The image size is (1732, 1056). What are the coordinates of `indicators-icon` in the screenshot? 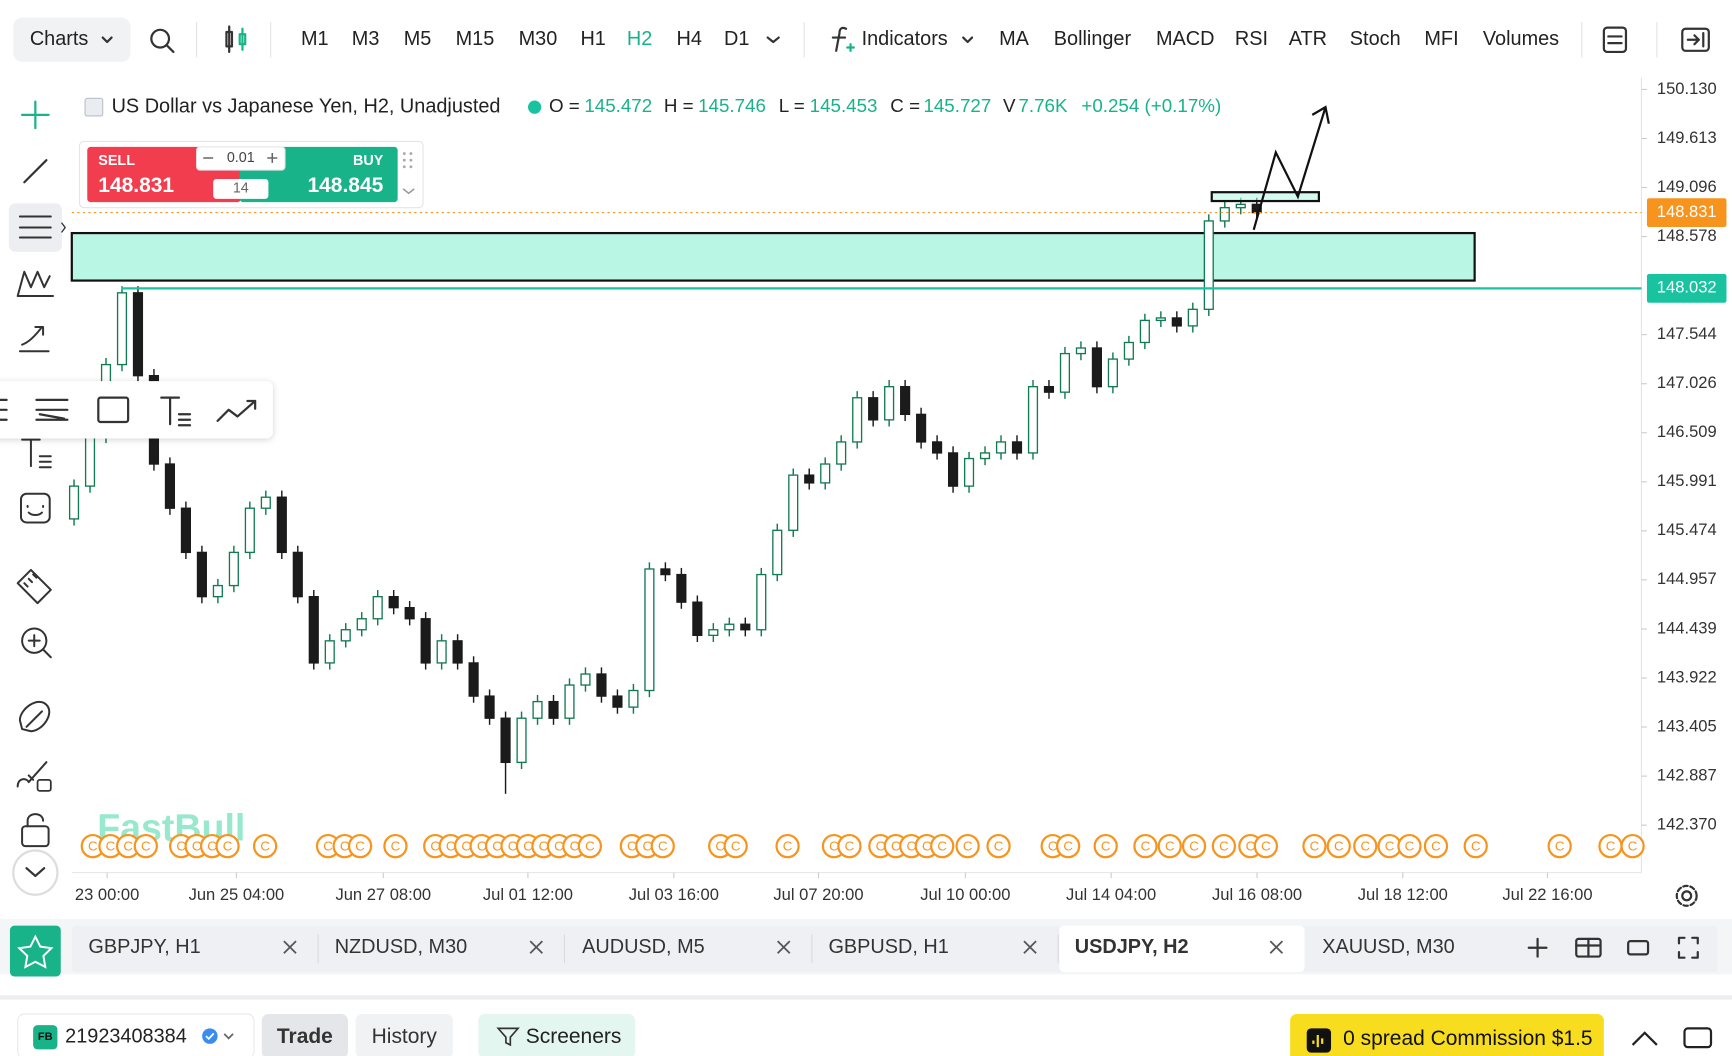 It's located at (843, 39).